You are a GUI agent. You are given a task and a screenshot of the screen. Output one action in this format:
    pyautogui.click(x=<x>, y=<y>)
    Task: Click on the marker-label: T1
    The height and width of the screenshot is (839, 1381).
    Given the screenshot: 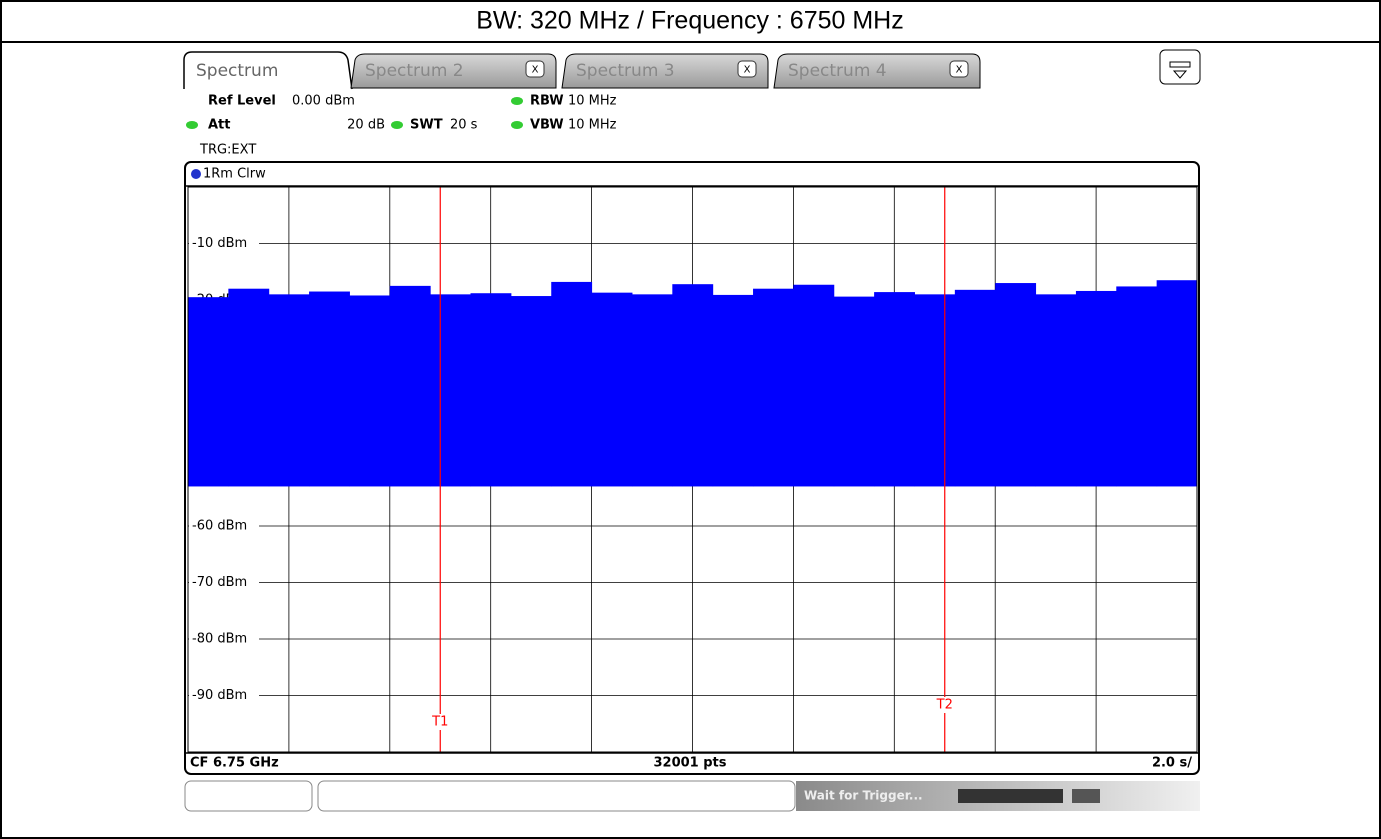 What is the action you would take?
    pyautogui.click(x=439, y=722)
    